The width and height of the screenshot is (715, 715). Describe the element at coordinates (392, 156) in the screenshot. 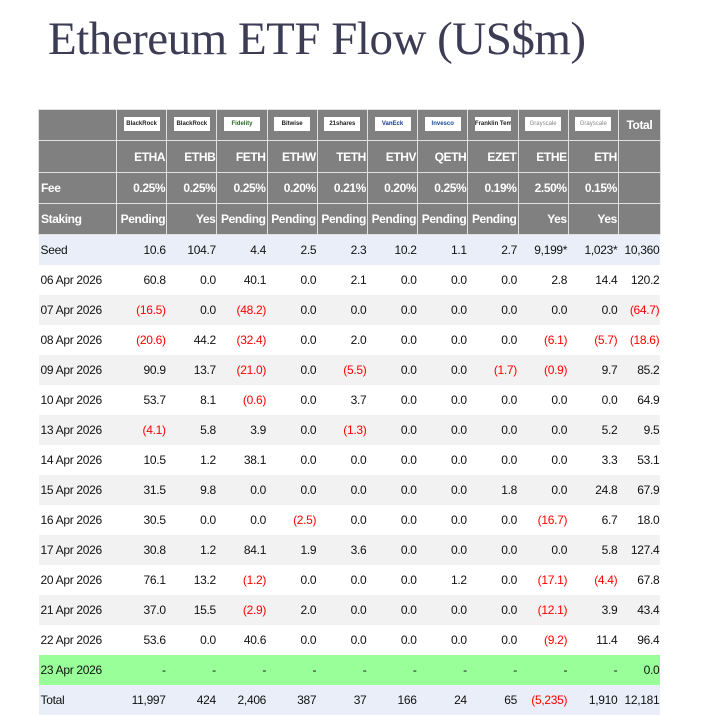

I see `ticker-header: ETHV` at that location.